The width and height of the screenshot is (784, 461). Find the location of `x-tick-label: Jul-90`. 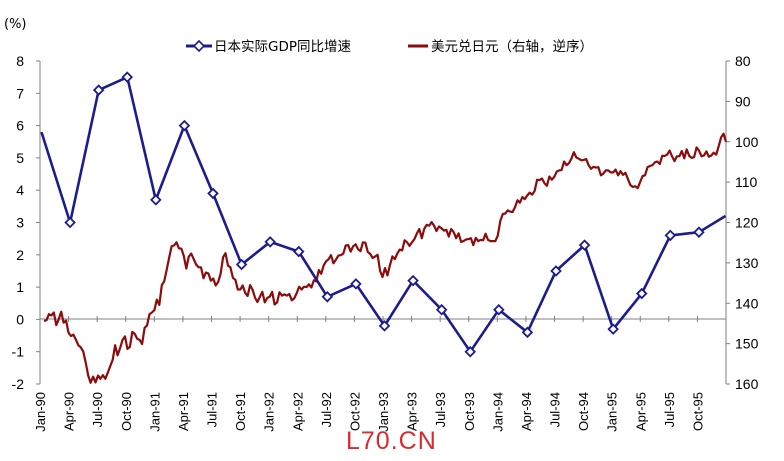

x-tick-label: Jul-90 is located at coordinates (97, 409).